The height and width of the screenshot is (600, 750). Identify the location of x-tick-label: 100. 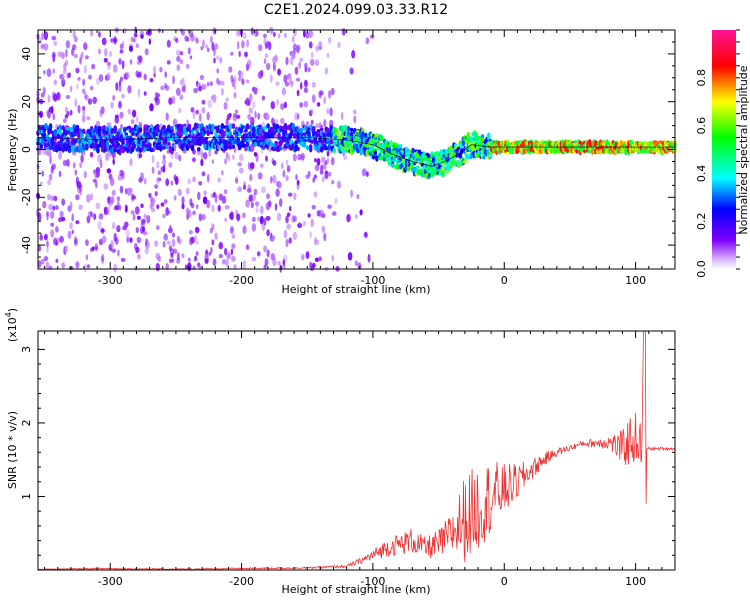
(635, 581).